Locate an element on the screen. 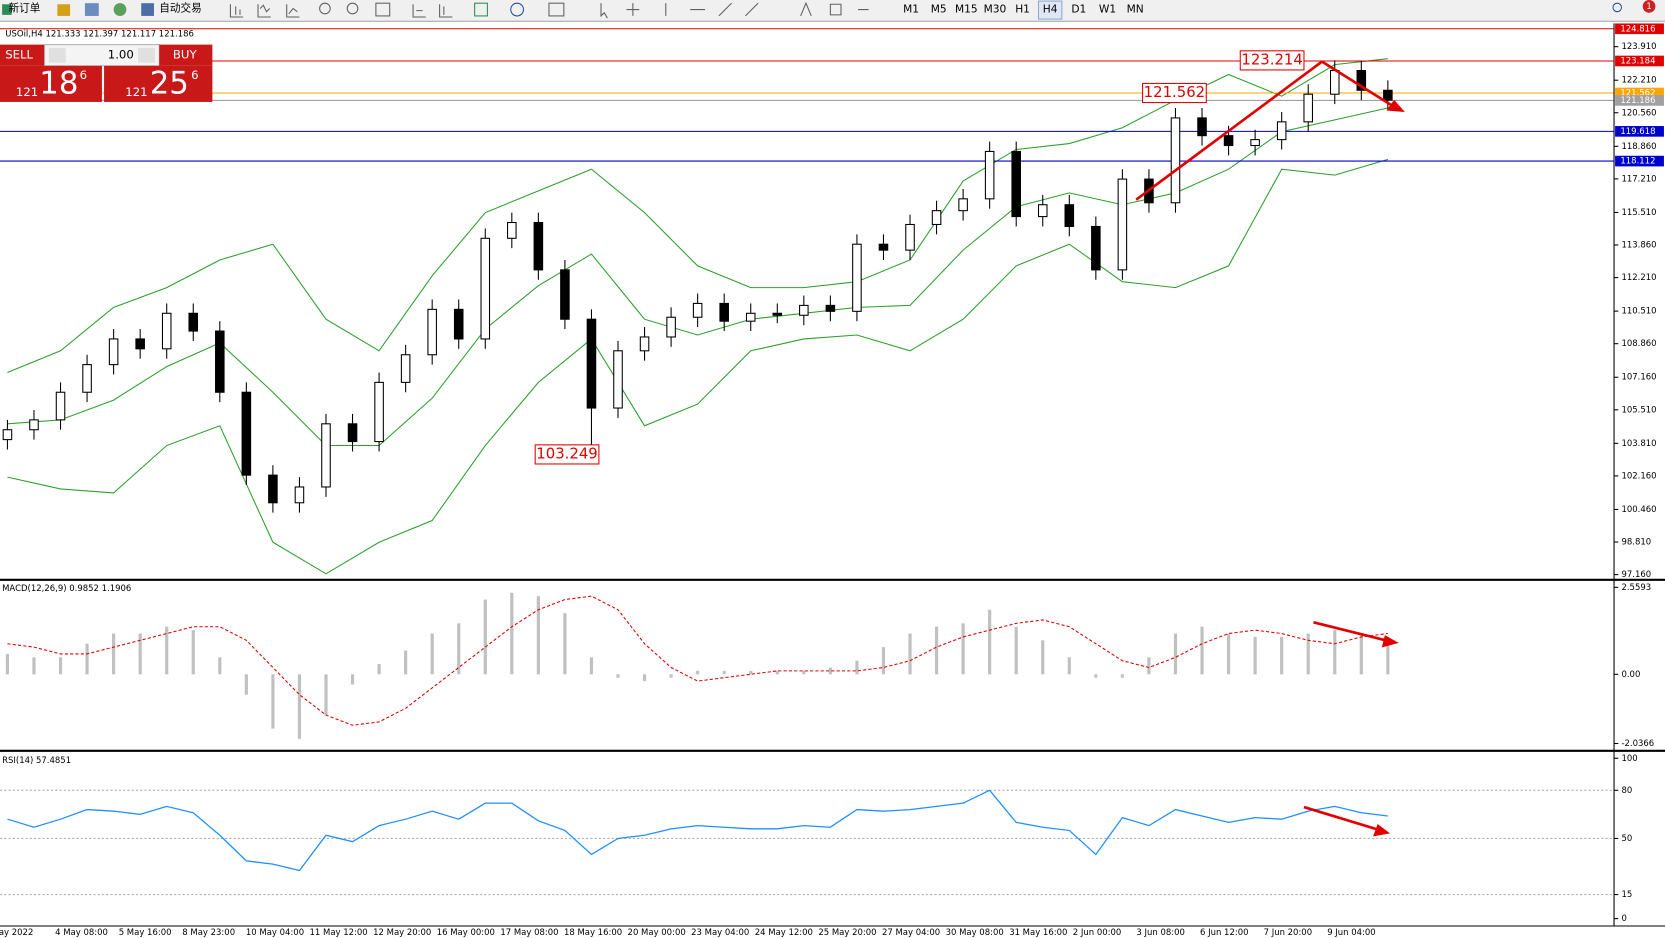 The image size is (1665, 938). timeframe: M15 is located at coordinates (966, 9).